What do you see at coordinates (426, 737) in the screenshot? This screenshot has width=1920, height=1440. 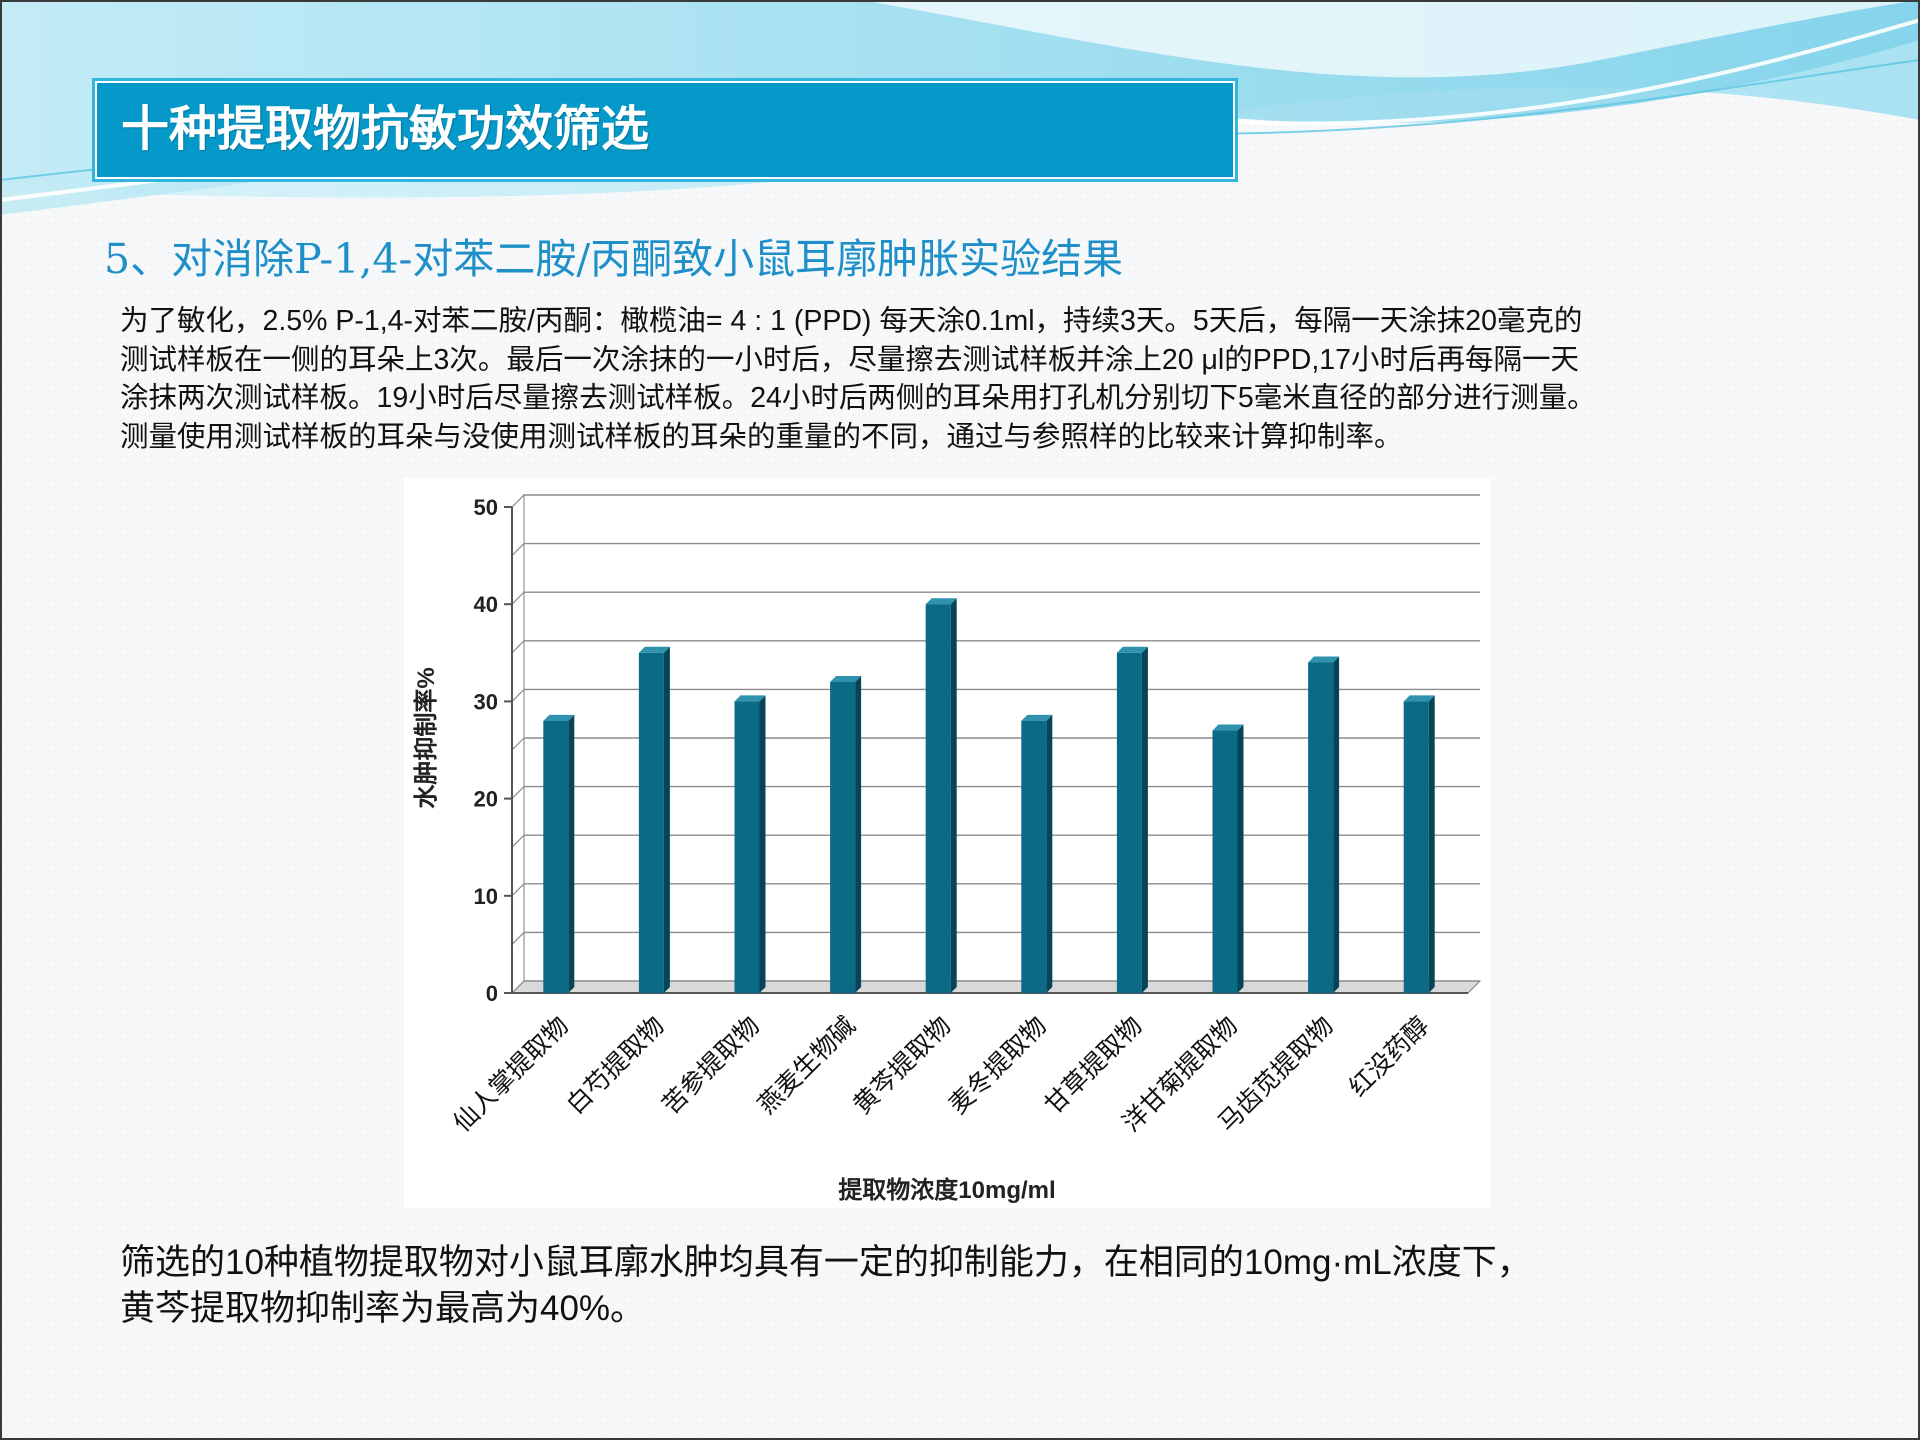 I see `y-axis-title: 水肿抑制率%` at bounding box center [426, 737].